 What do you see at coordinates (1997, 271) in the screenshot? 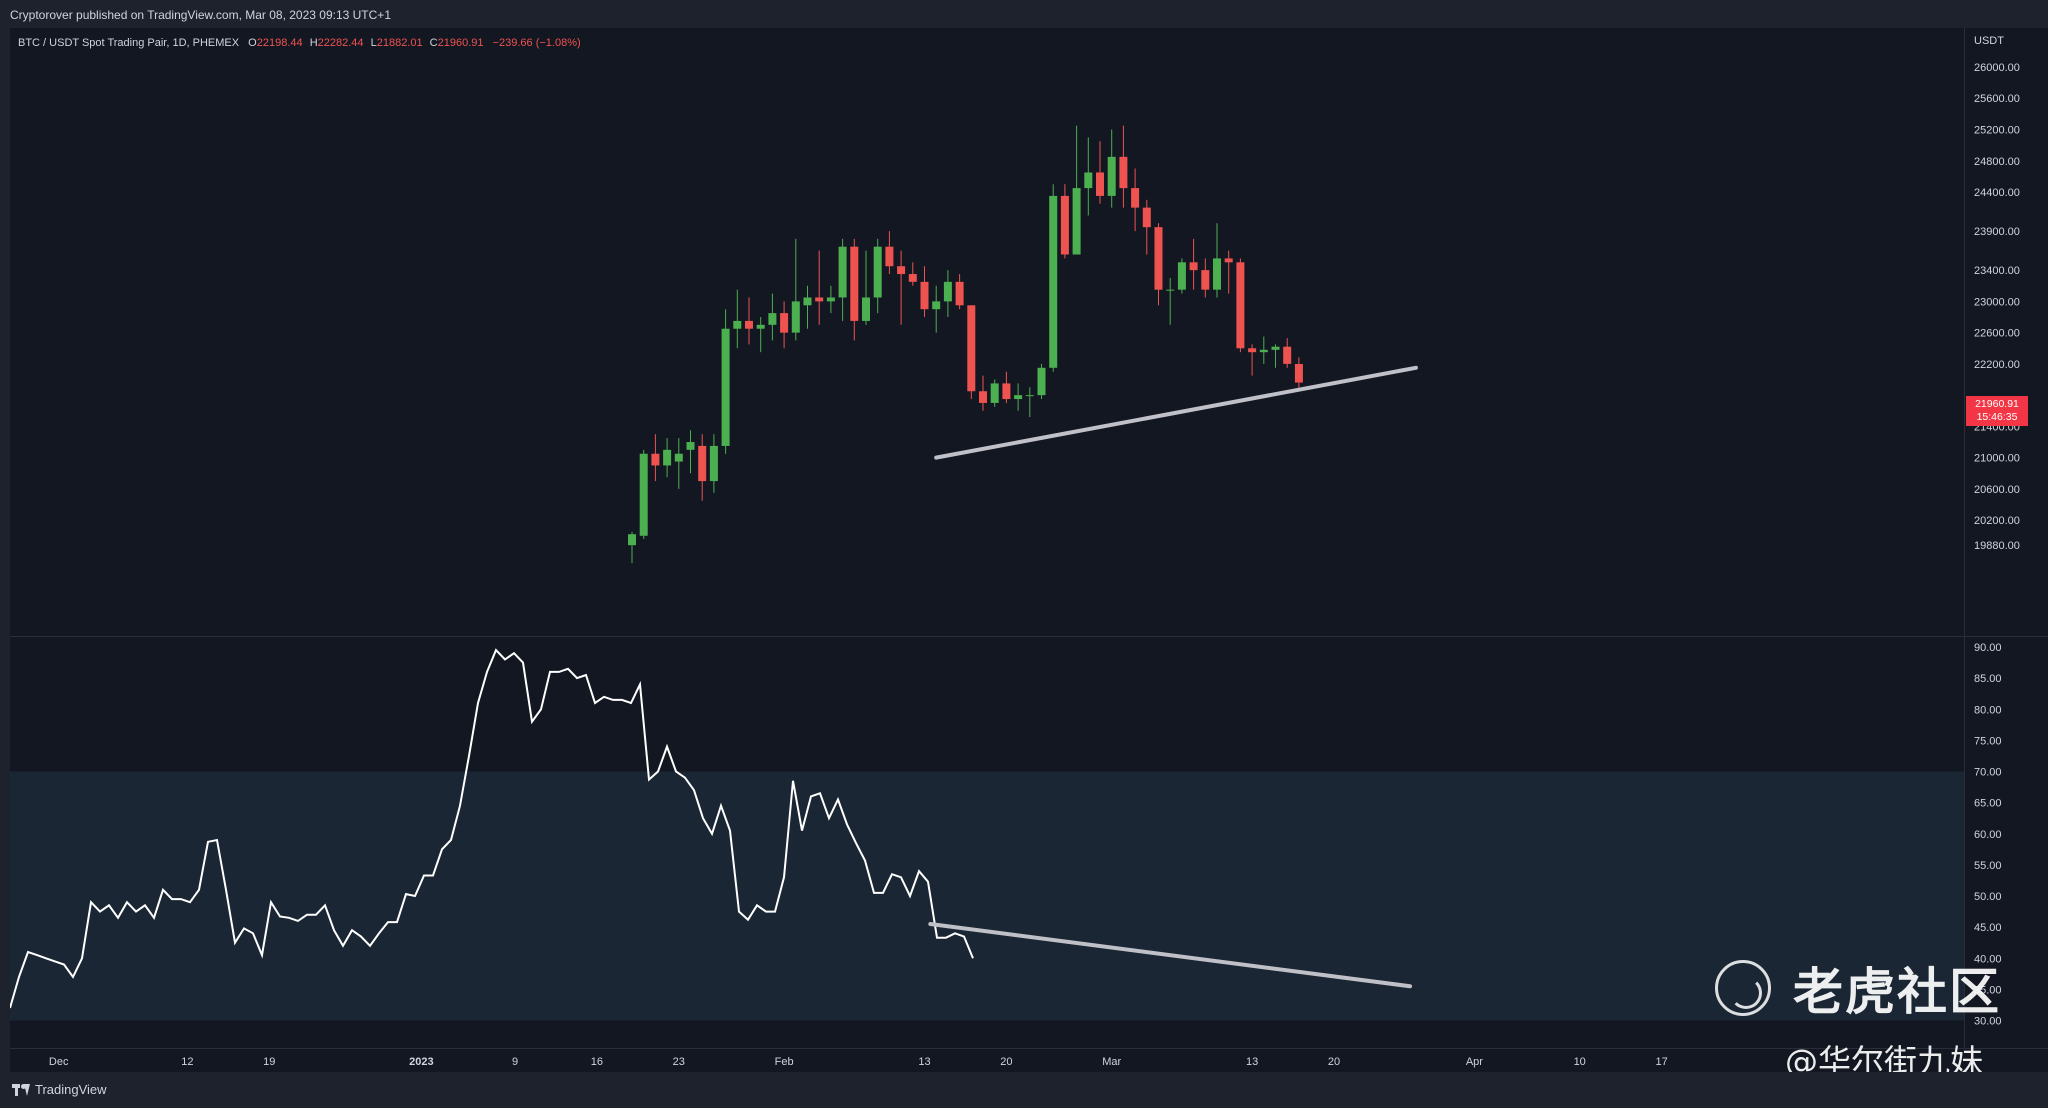
I see `price-axis-tick: 23400.00` at bounding box center [1997, 271].